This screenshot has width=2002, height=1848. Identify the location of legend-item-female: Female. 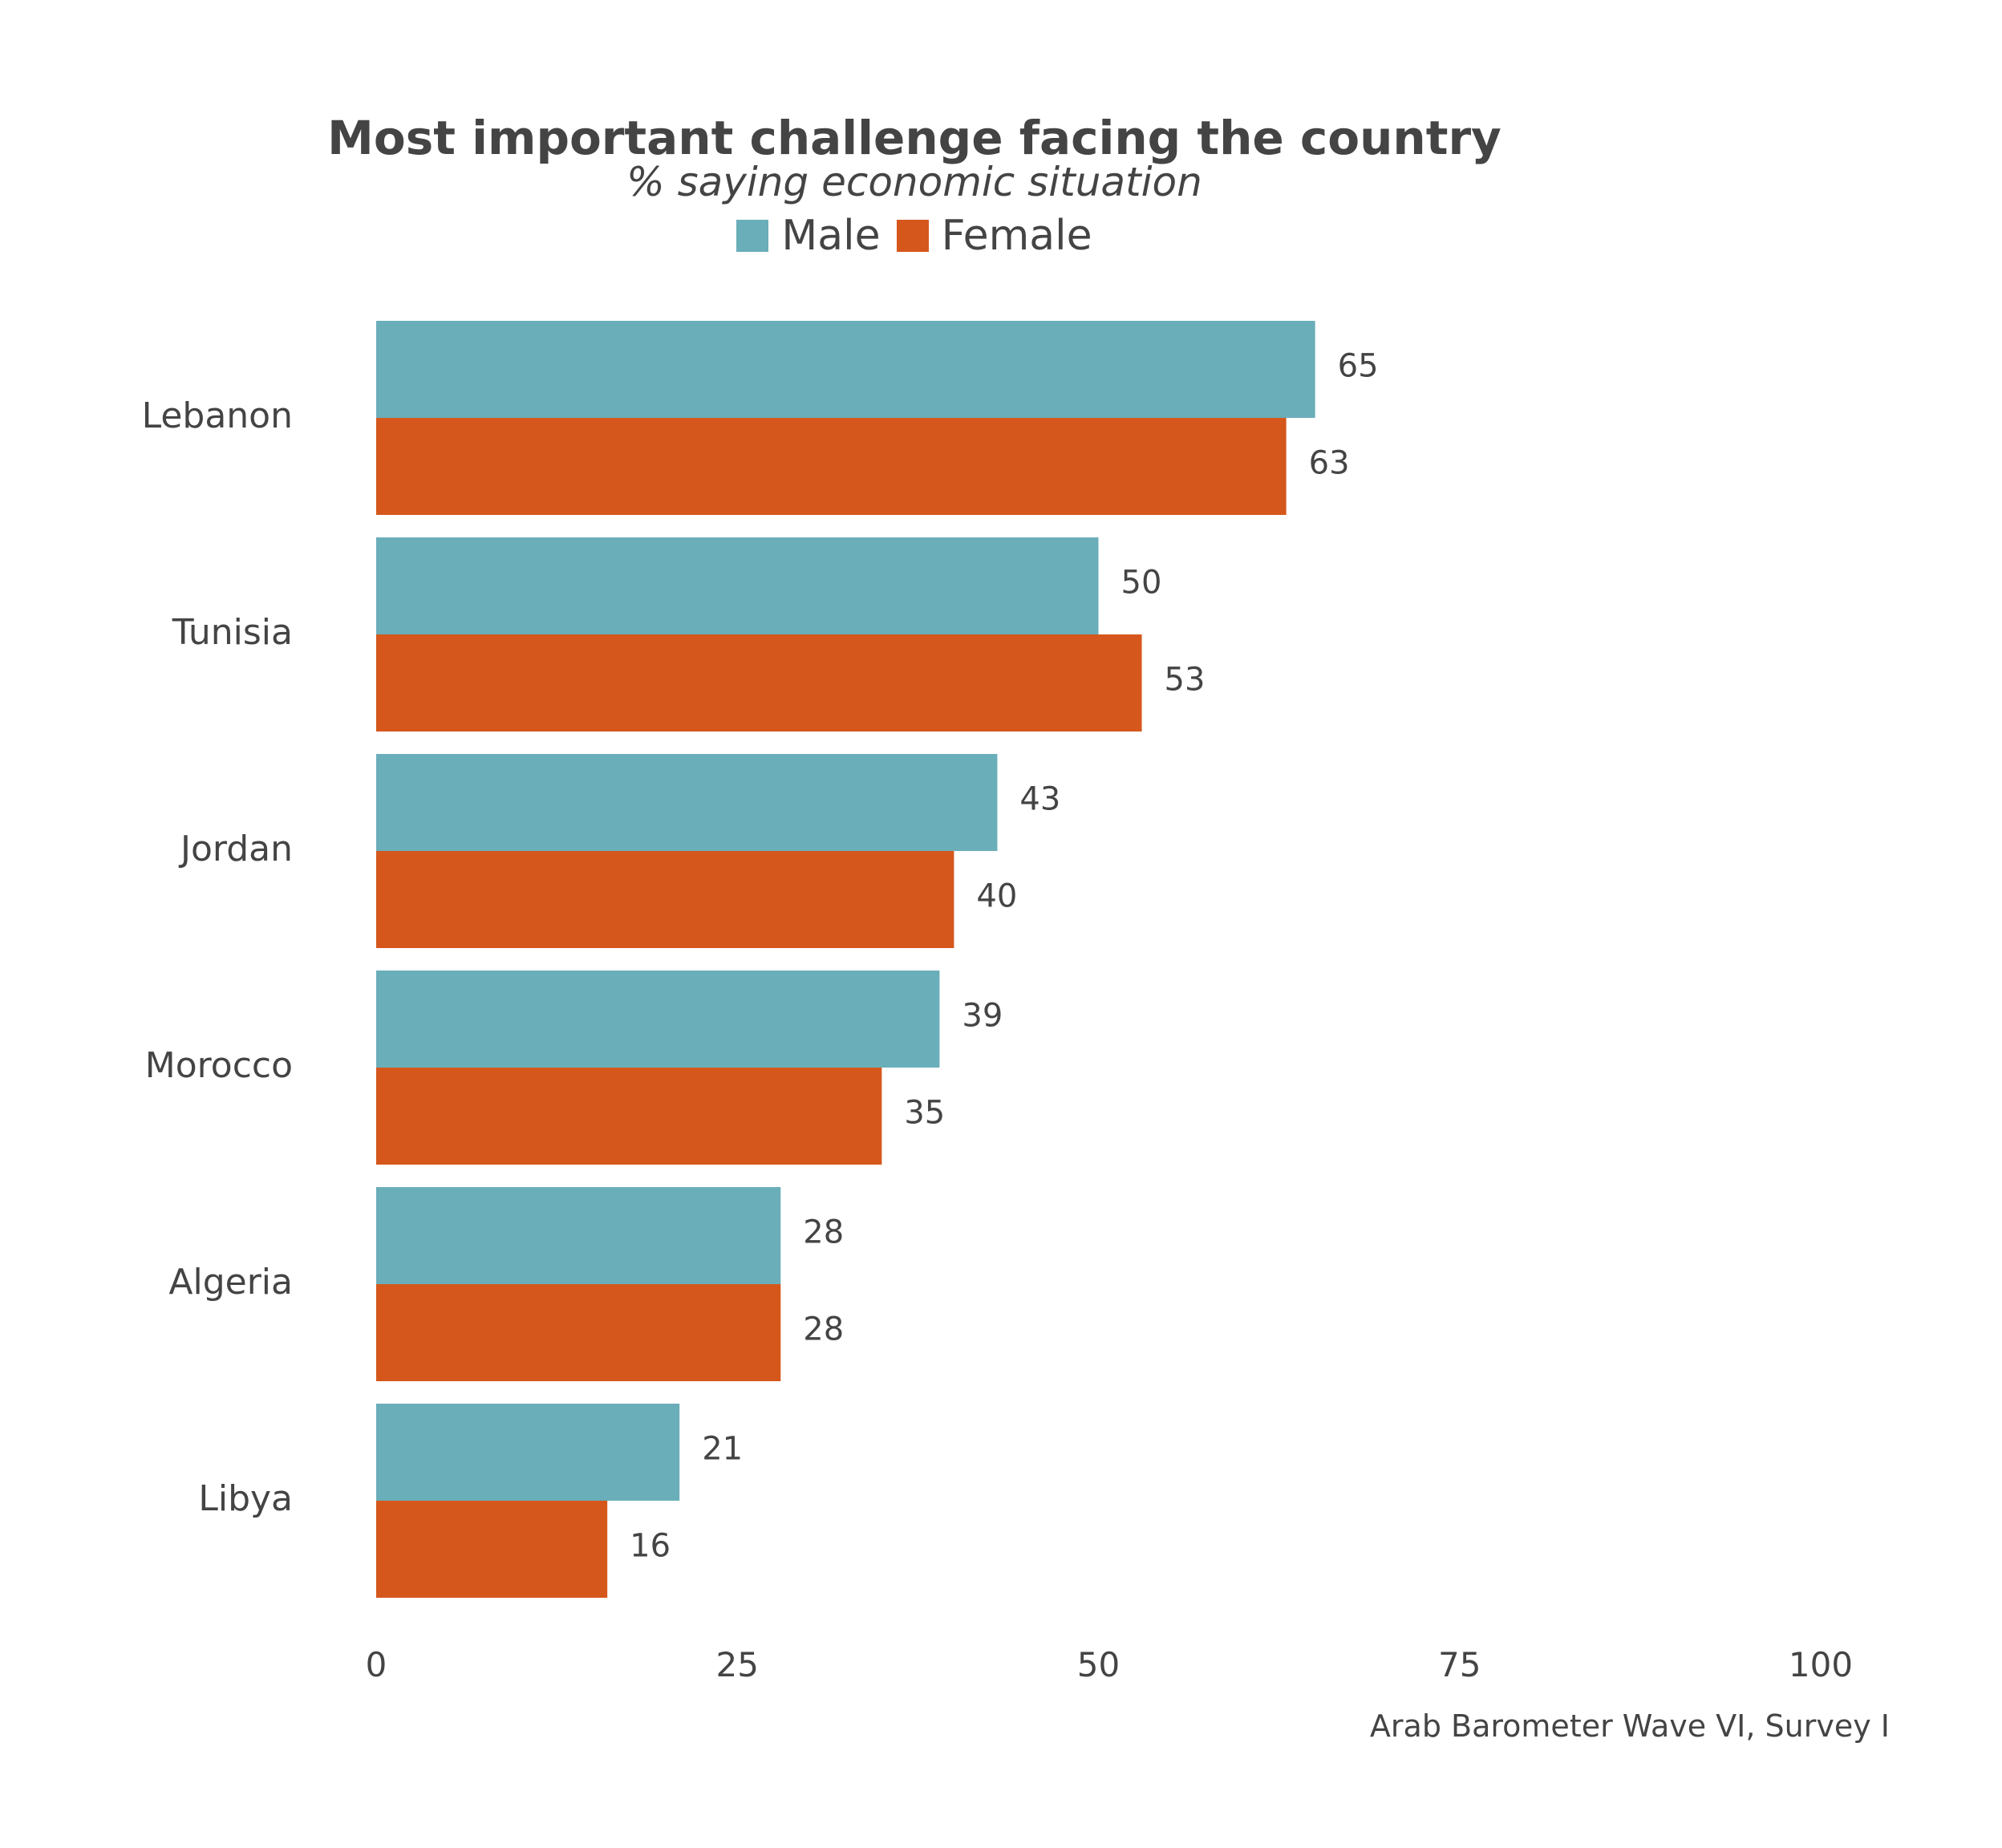
(994, 236).